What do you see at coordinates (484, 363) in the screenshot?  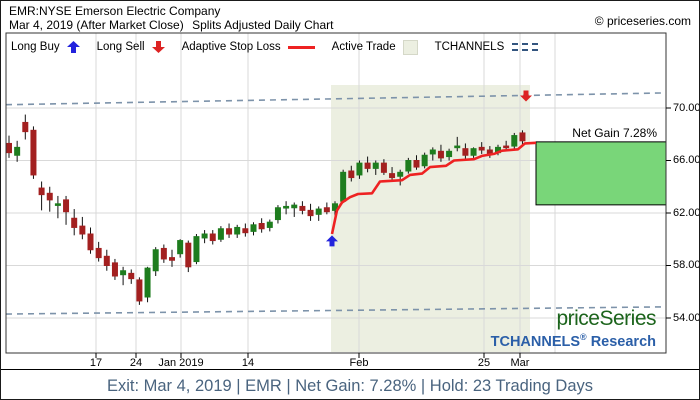 I see `x-tick-label: 25` at bounding box center [484, 363].